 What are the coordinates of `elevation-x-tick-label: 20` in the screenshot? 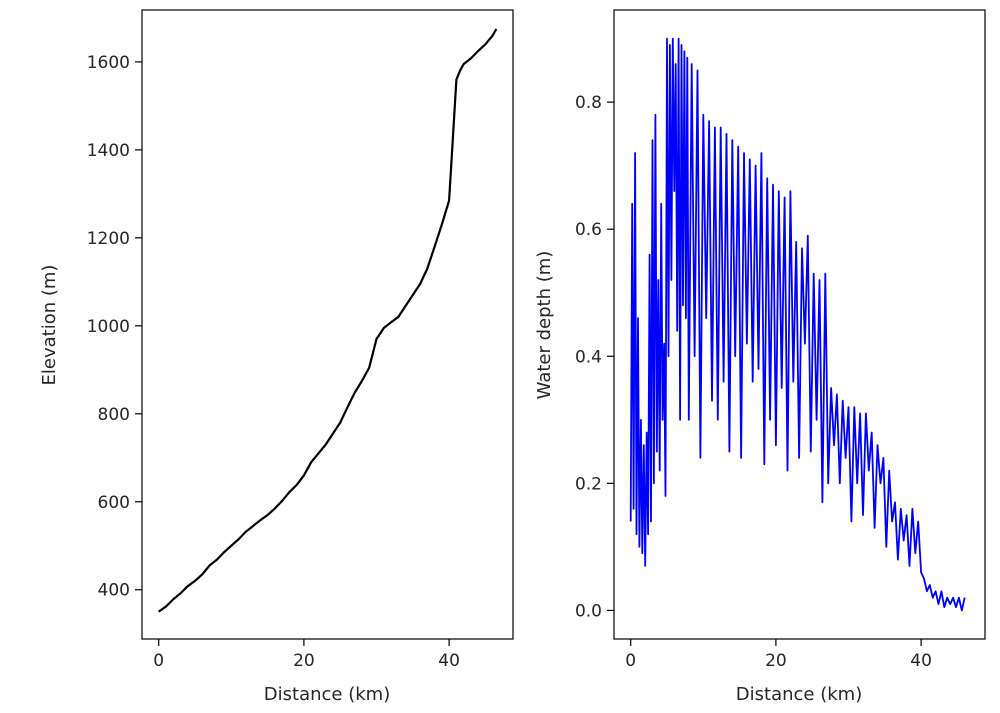 It's located at (304, 661).